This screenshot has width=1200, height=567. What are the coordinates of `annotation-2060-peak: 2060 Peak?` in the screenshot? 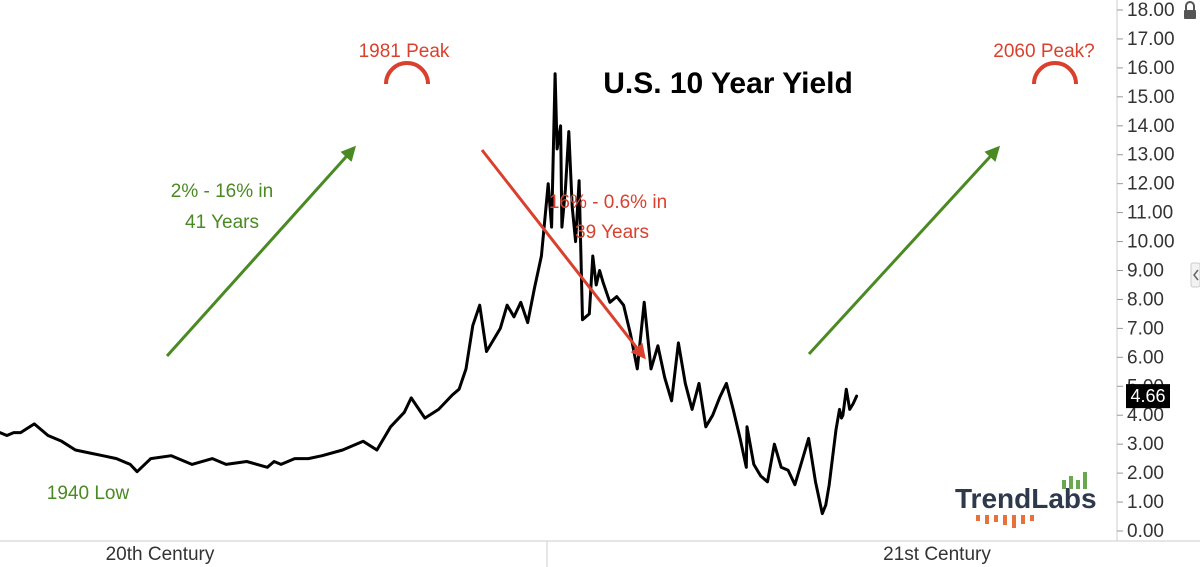 It's located at (1043, 51).